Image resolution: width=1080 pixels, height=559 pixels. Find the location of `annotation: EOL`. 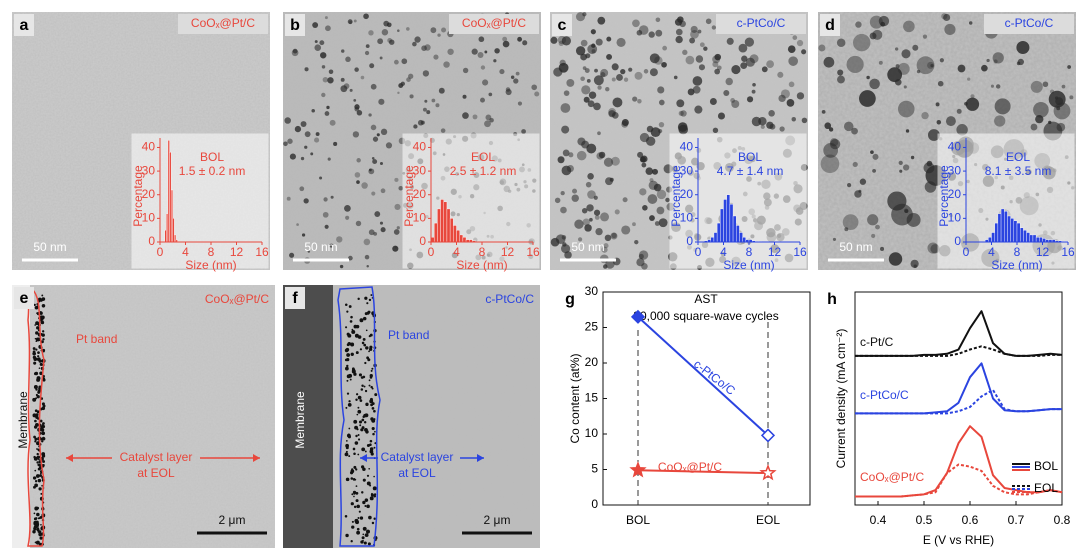

annotation: EOL is located at coordinates (1018, 157).